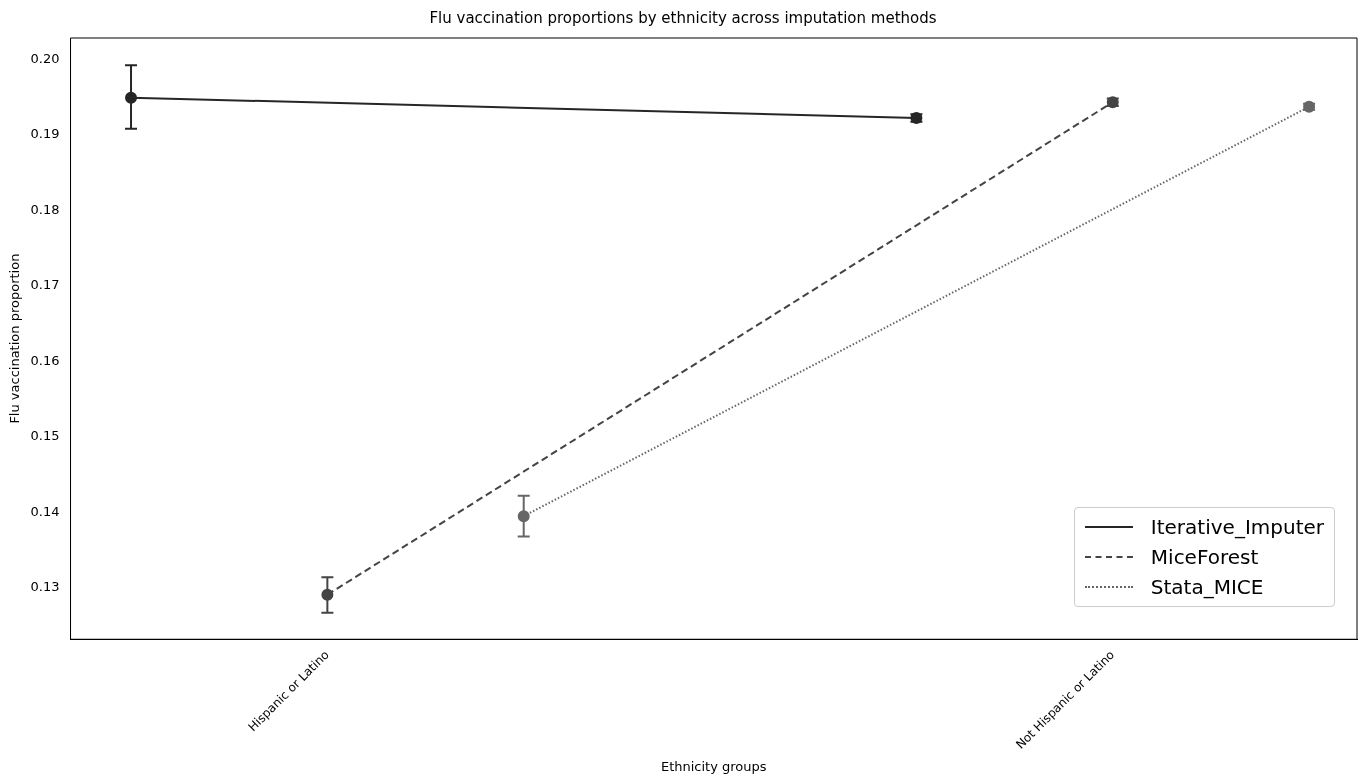 The height and width of the screenshot is (781, 1364). I want to click on y-tick-label: 0.14, so click(45, 511).